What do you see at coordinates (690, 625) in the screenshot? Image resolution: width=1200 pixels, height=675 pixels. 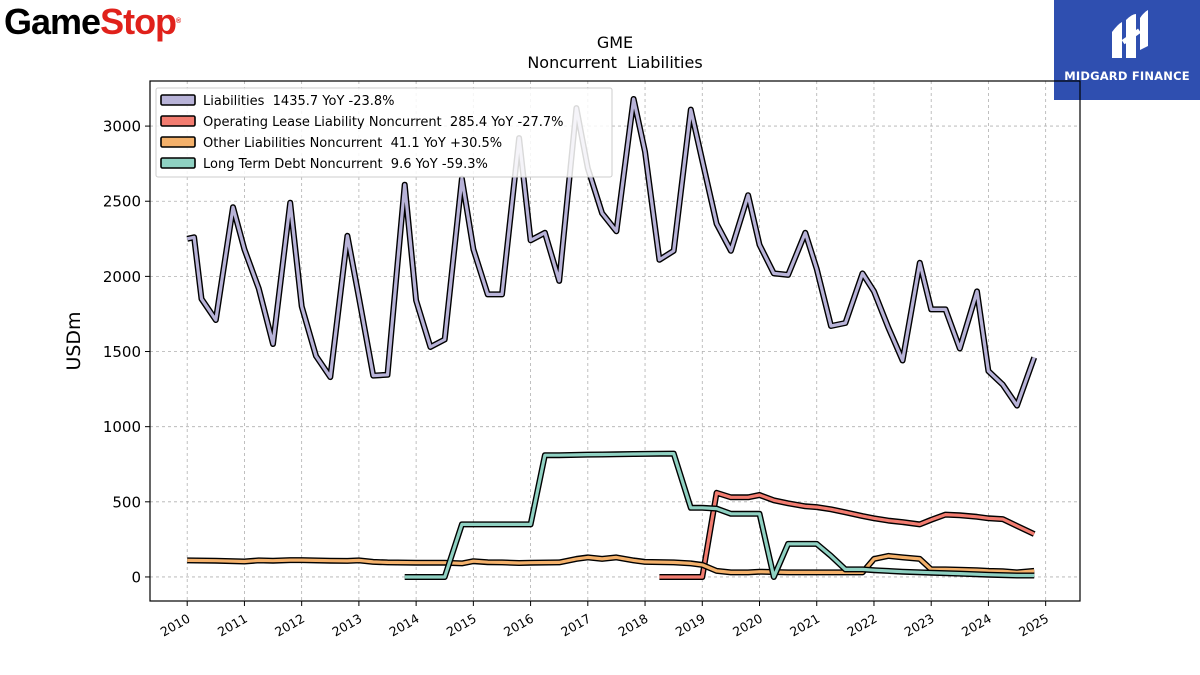 I see `x-tick-label: 2019` at bounding box center [690, 625].